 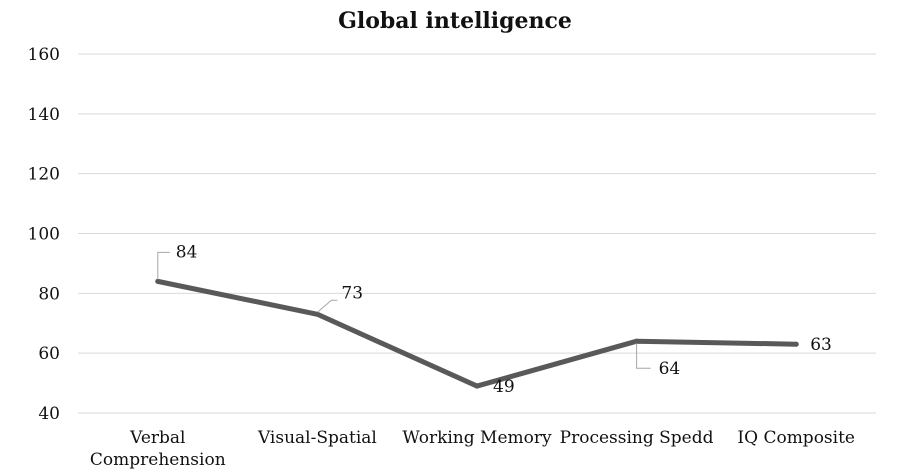 What do you see at coordinates (352, 293) in the screenshot?
I see `data-label: 73` at bounding box center [352, 293].